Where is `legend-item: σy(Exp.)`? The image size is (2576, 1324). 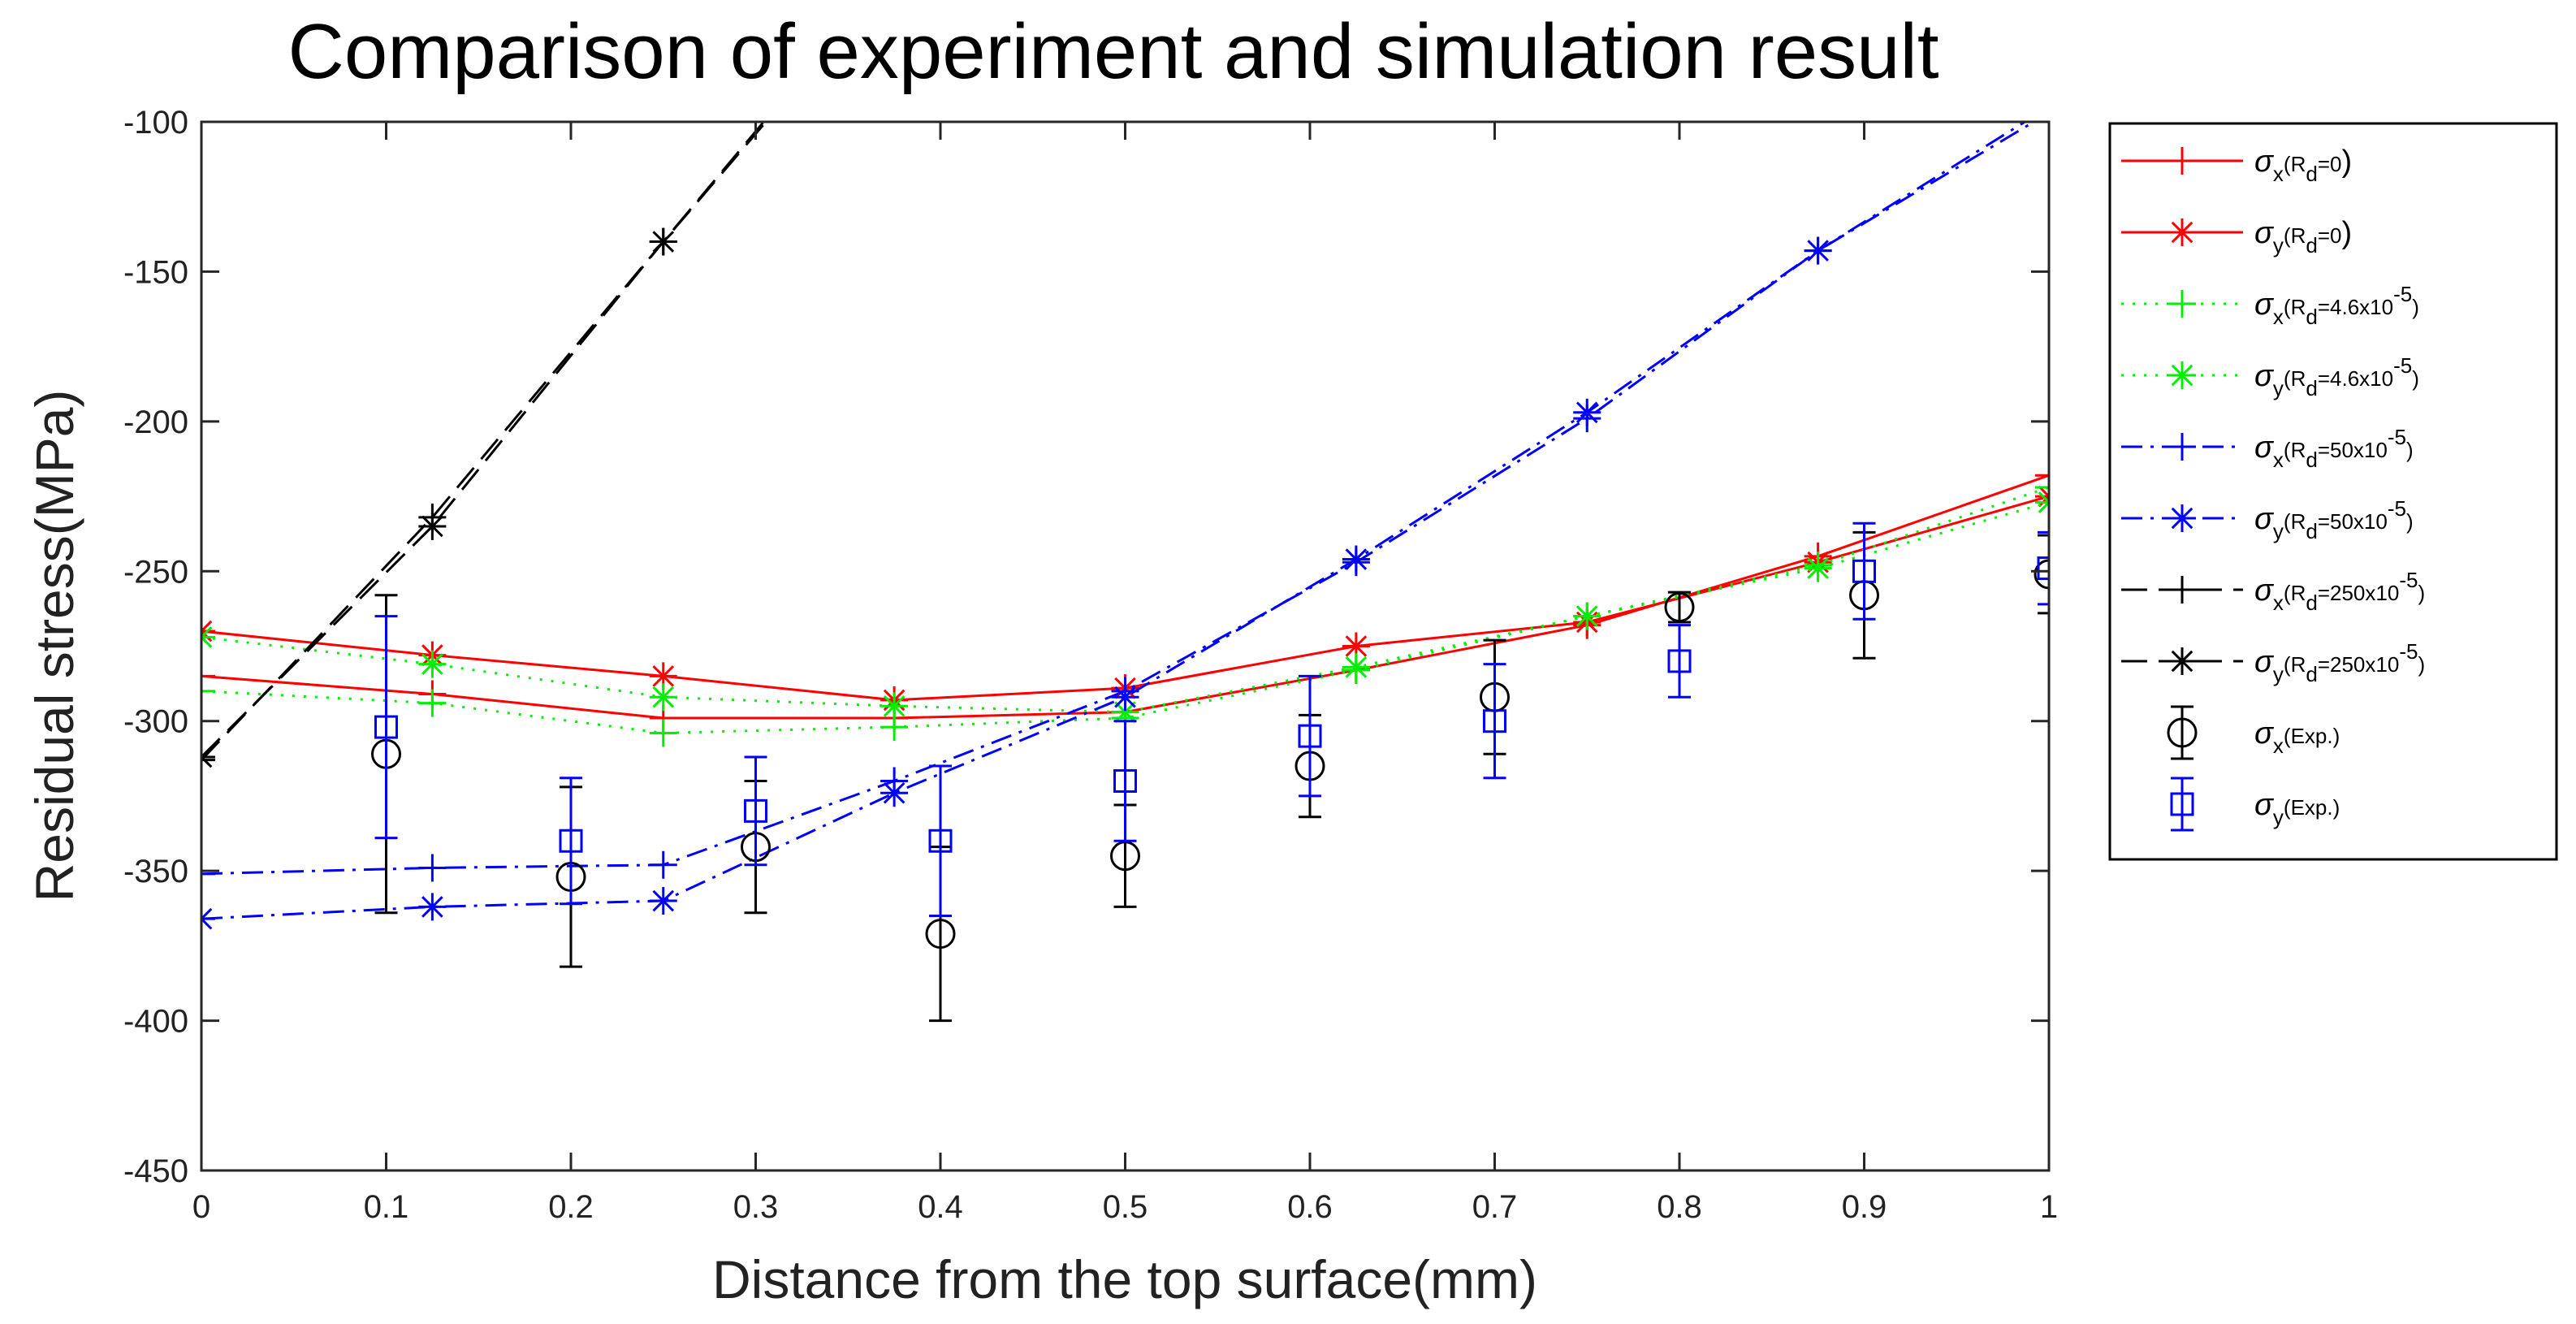
legend-item: σy(Exp.) is located at coordinates (2255, 804).